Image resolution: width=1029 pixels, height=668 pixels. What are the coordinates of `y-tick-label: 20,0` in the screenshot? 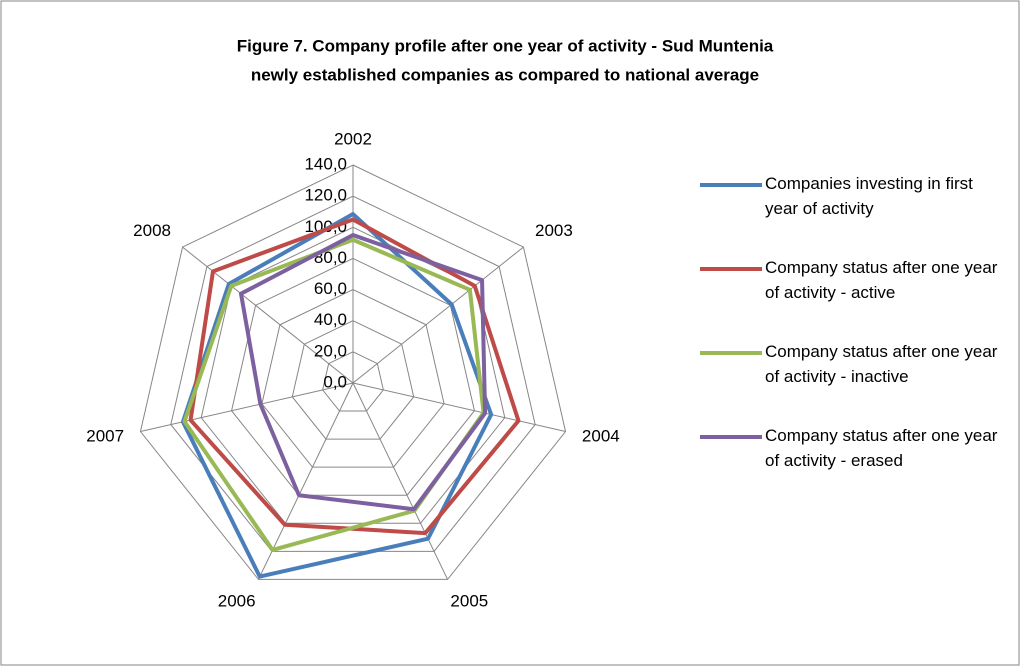 It's located at (330, 350).